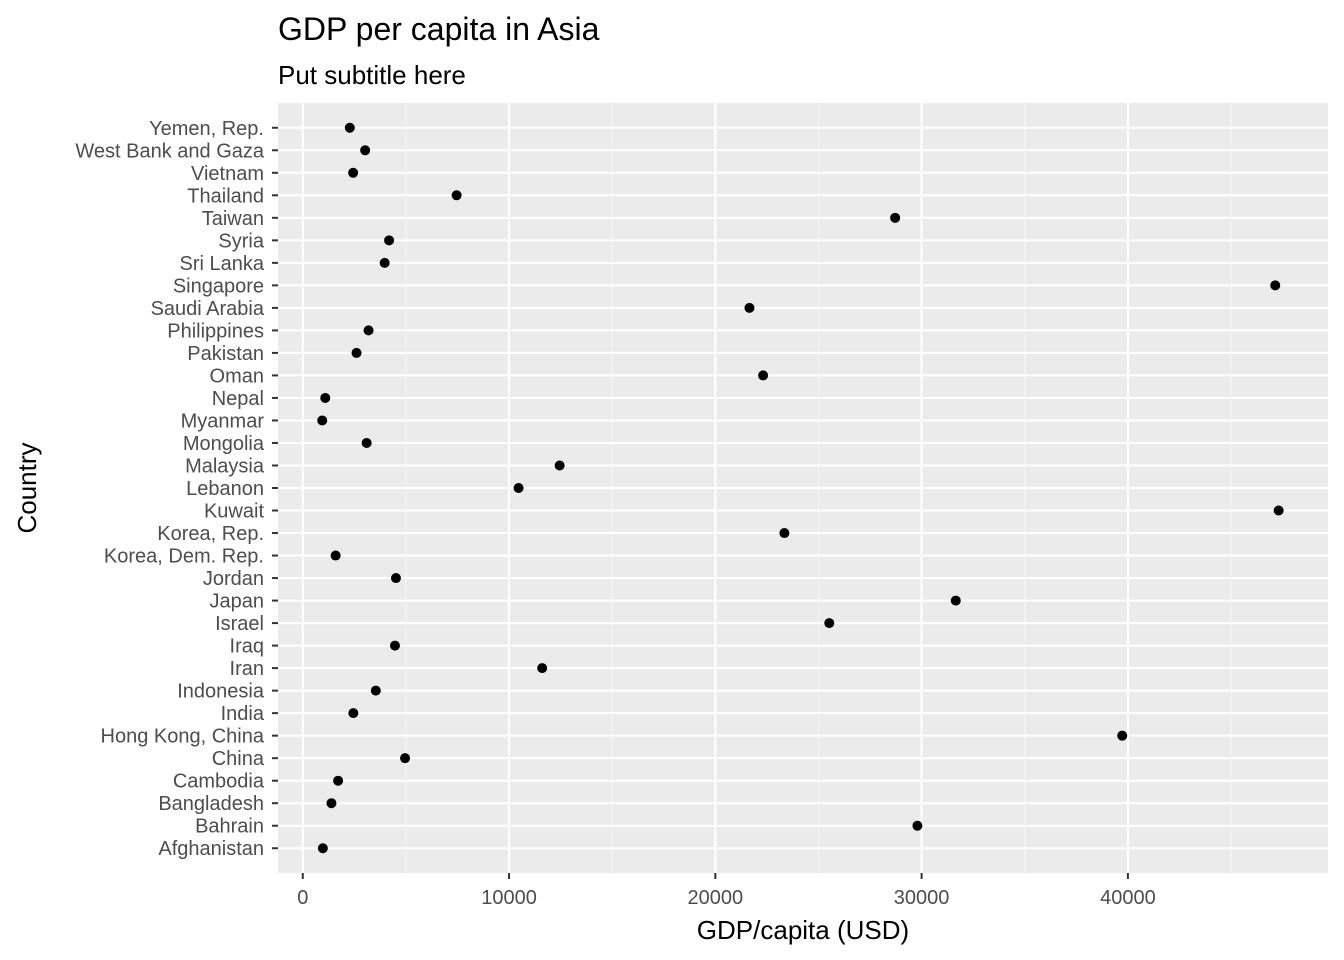  Describe the element at coordinates (225, 196) in the screenshot. I see `y-tick-label: Thailand` at that location.